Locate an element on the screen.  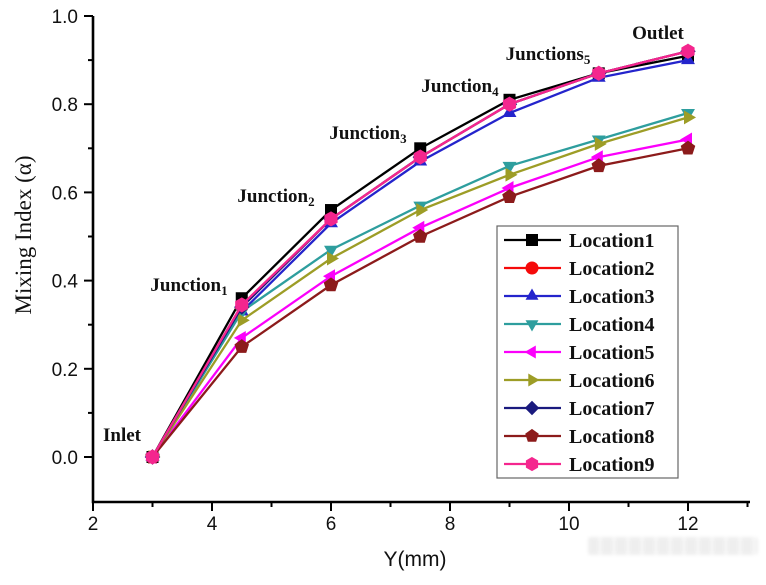
triangle-left-marker is located at coordinates (530, 352).